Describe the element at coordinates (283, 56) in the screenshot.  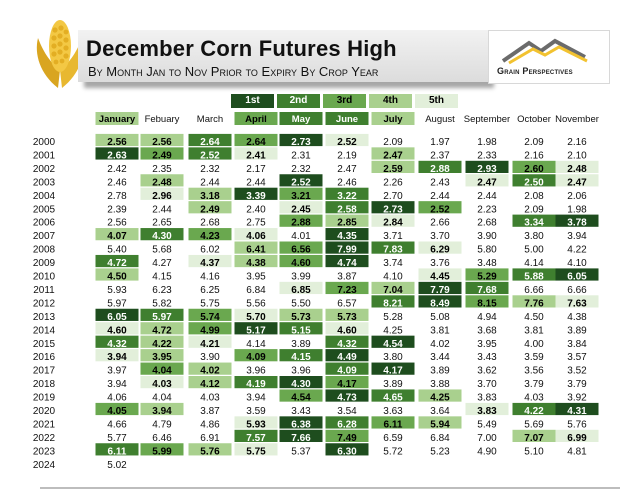
I see `header-bar` at that location.